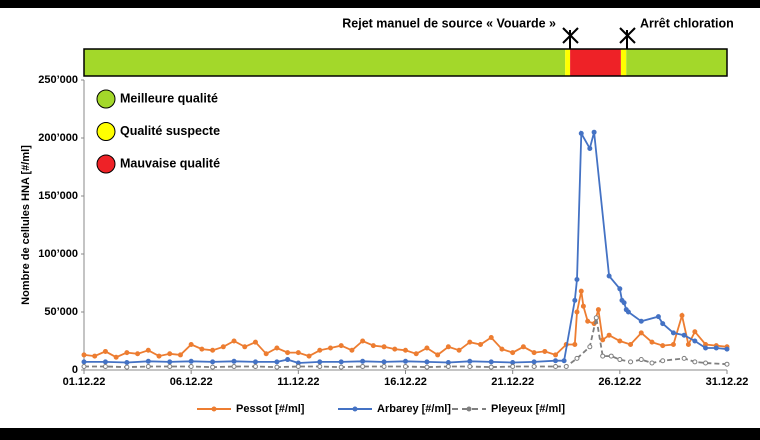 The height and width of the screenshot is (440, 760). Describe the element at coordinates (75, 370) in the screenshot. I see `y-tick-label: 0` at that location.